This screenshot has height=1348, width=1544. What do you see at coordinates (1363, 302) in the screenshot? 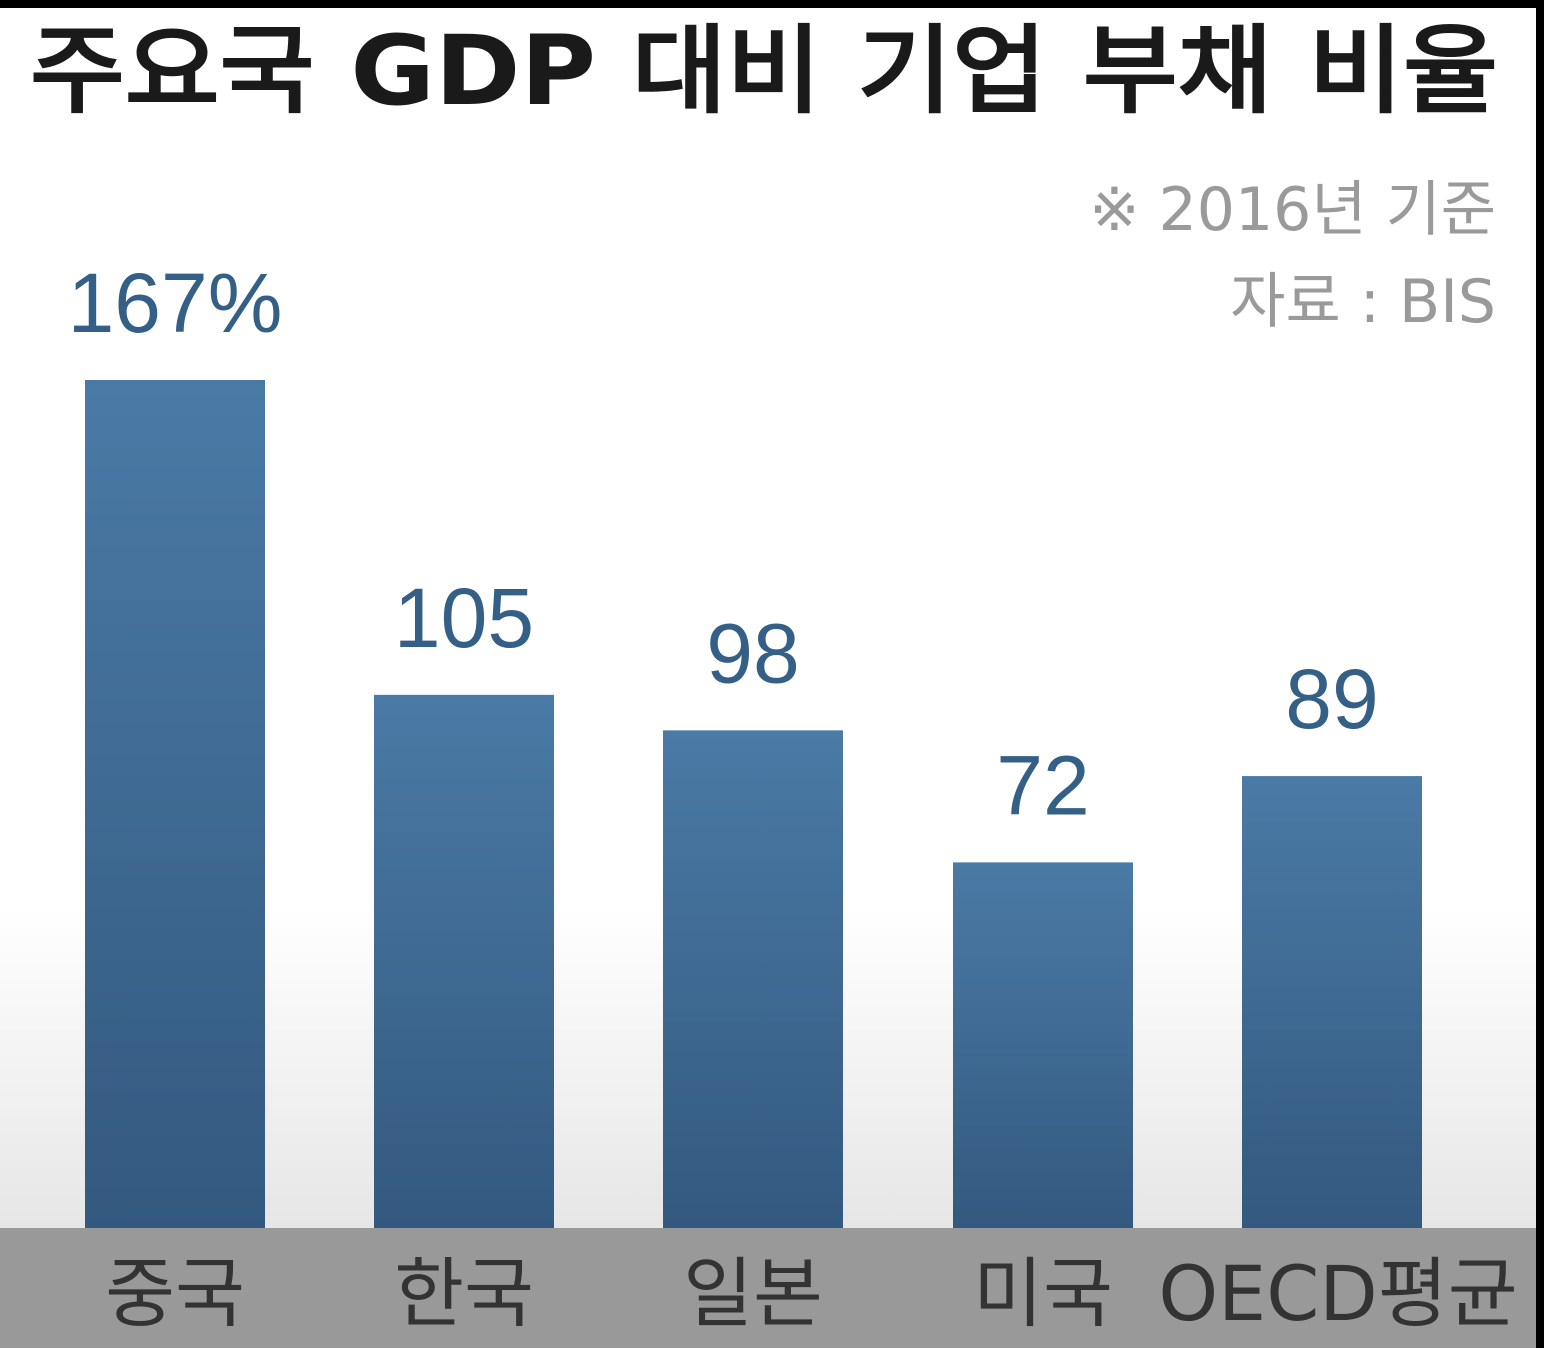
I see `chart-note-source: 자료 : BIS` at bounding box center [1363, 302].